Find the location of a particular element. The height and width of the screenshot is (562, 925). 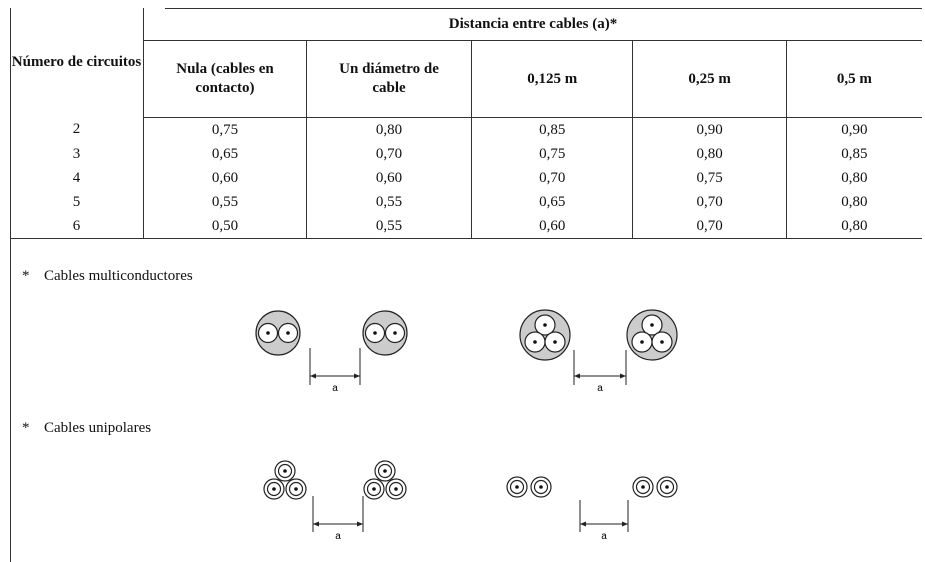

note: * Cables multiconductores is located at coordinates (107, 276).